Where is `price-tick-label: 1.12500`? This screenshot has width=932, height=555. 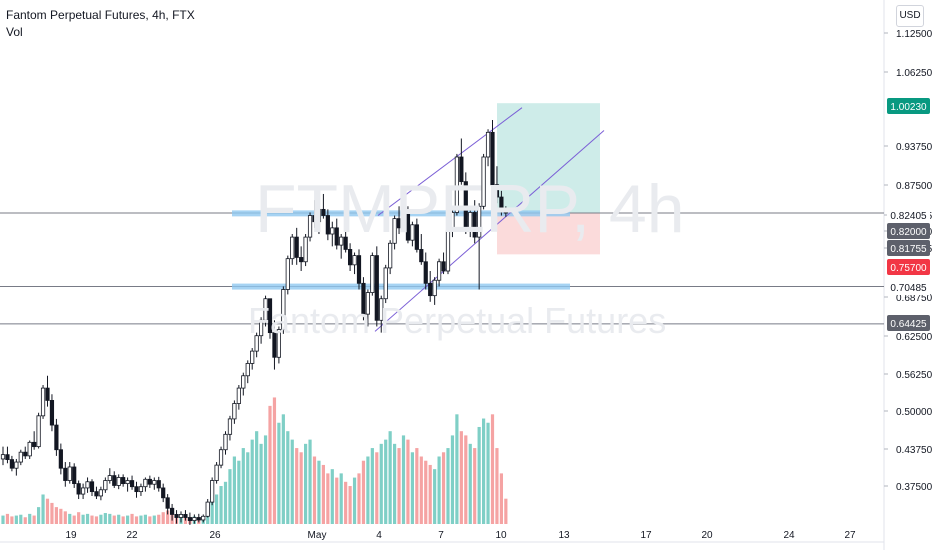 price-tick-label: 1.12500 is located at coordinates (914, 34).